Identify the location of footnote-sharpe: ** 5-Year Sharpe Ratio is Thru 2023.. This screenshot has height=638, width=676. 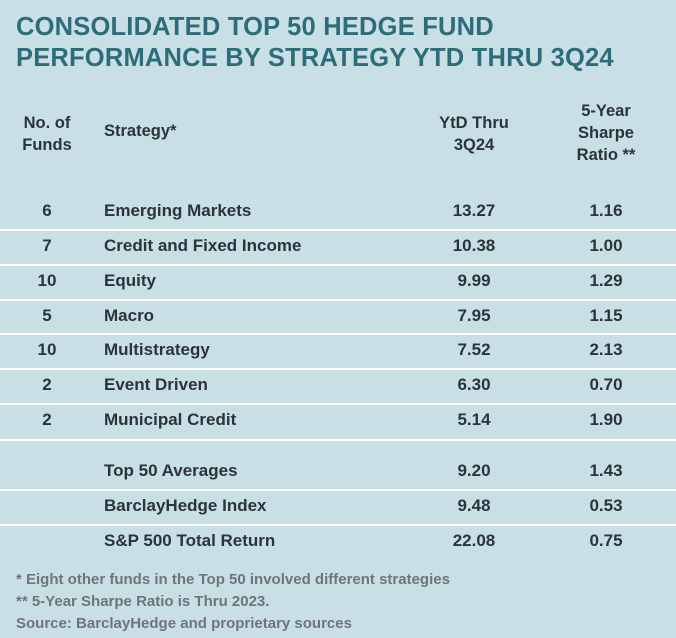
(143, 601).